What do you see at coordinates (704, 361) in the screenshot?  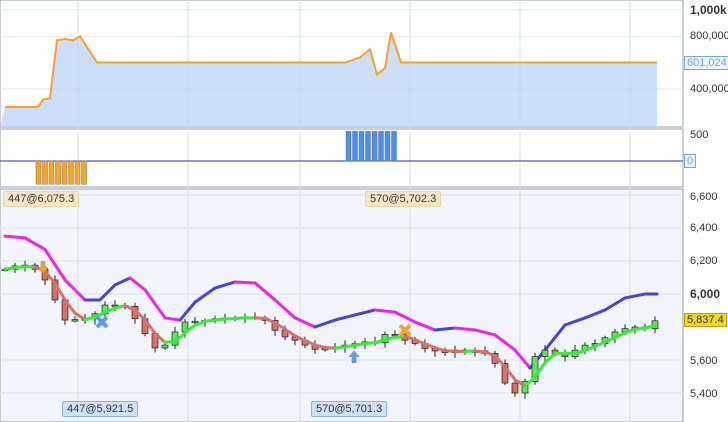 I see `price-tick: 5,600` at bounding box center [704, 361].